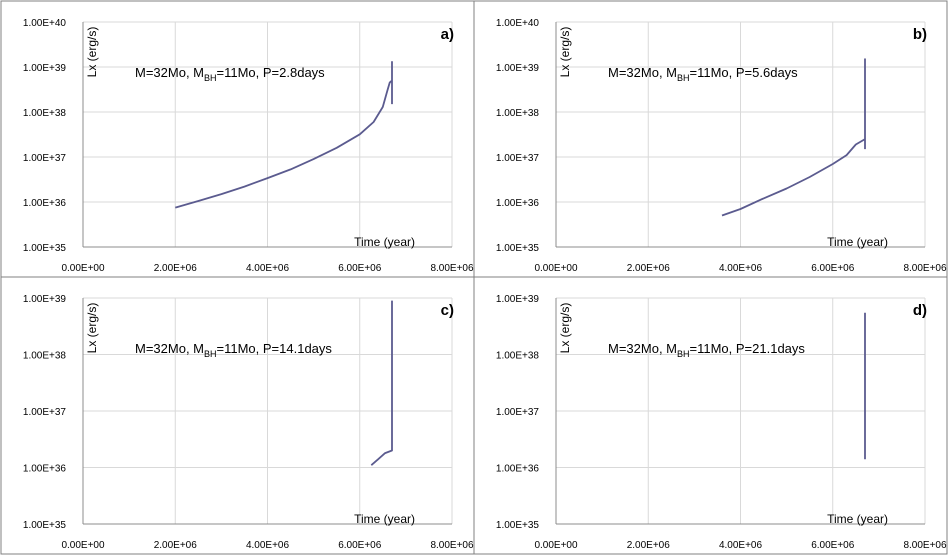  What do you see at coordinates (920, 34) in the screenshot?
I see `panel-label: b)` at bounding box center [920, 34].